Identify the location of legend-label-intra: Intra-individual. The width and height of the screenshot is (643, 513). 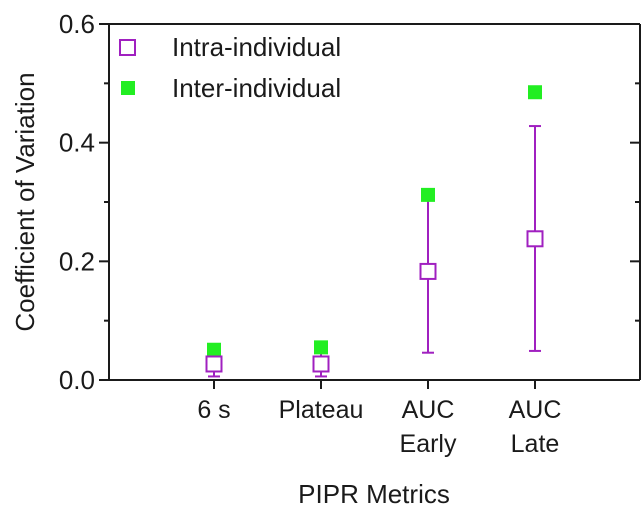
(256, 47).